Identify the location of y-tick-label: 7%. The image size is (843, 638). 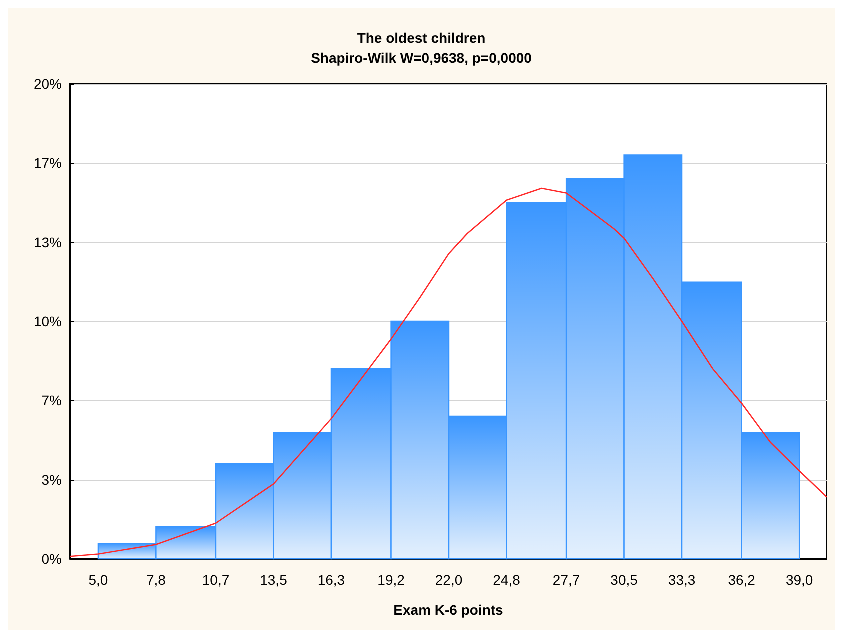
(52, 400).